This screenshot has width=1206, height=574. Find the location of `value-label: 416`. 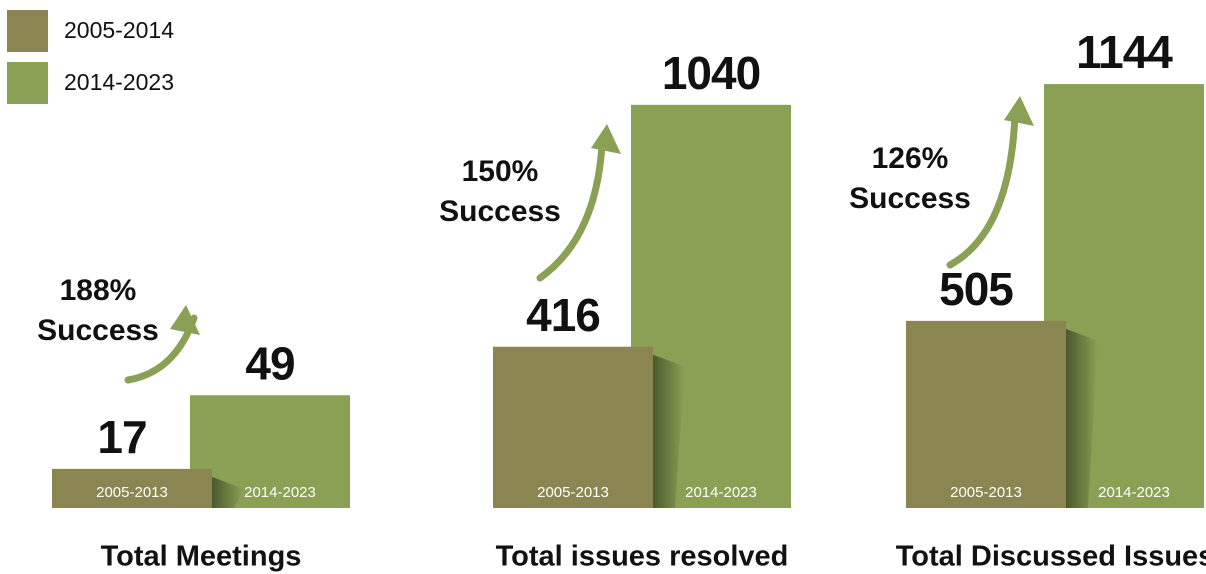

value-label: 416 is located at coordinates (563, 315).